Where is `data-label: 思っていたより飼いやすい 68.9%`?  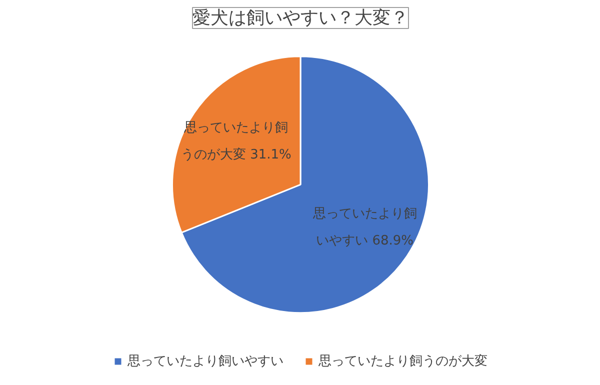
data-label: 思っていたより飼いやすい 68.9% is located at coordinates (364, 227).